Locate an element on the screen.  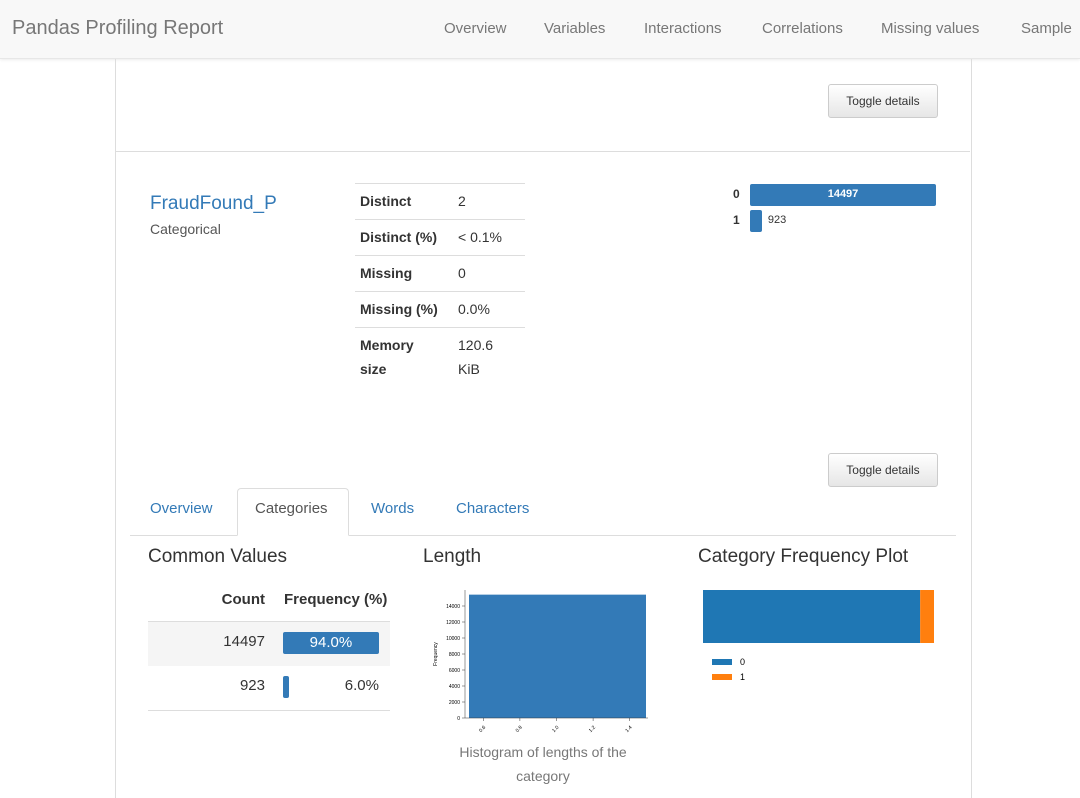
nav-link: Interactions is located at coordinates (683, 28).